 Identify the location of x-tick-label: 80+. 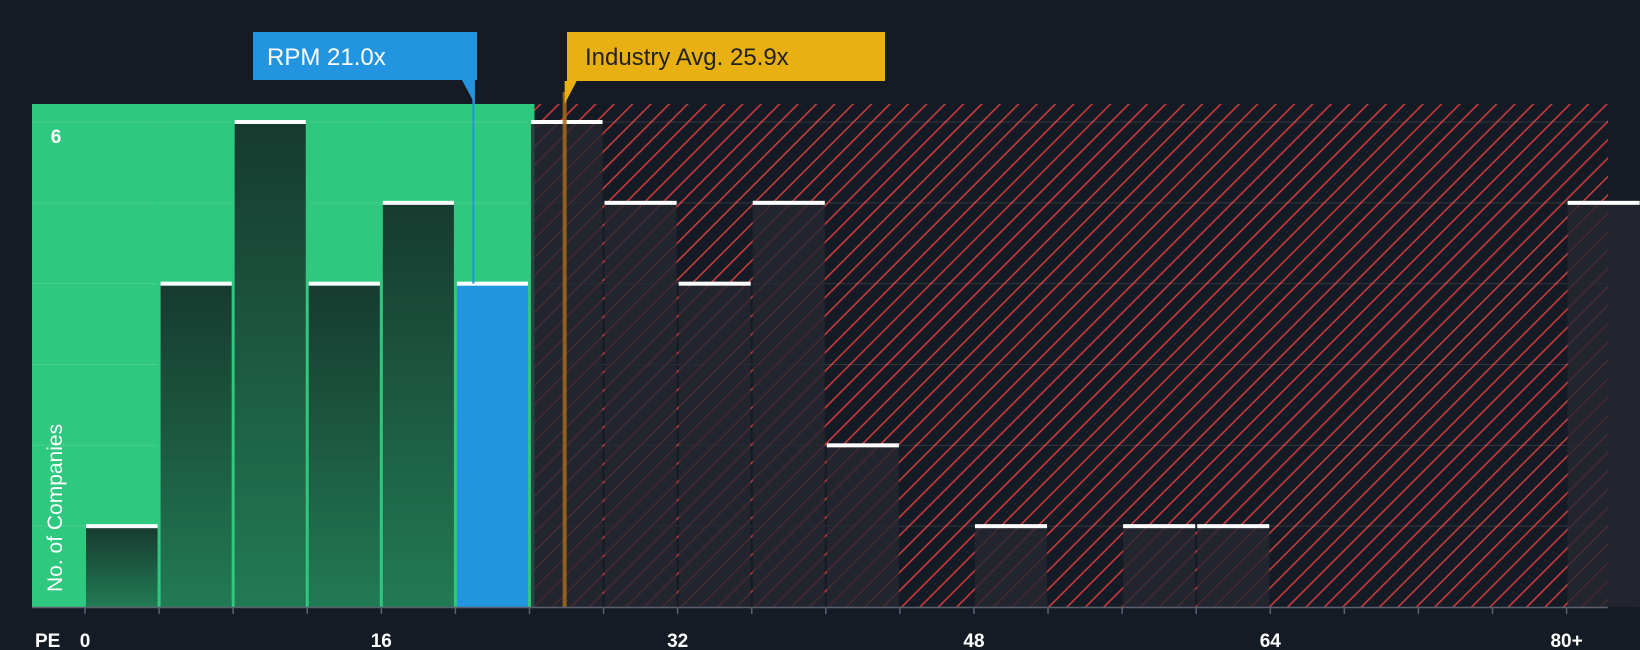
(1566, 640).